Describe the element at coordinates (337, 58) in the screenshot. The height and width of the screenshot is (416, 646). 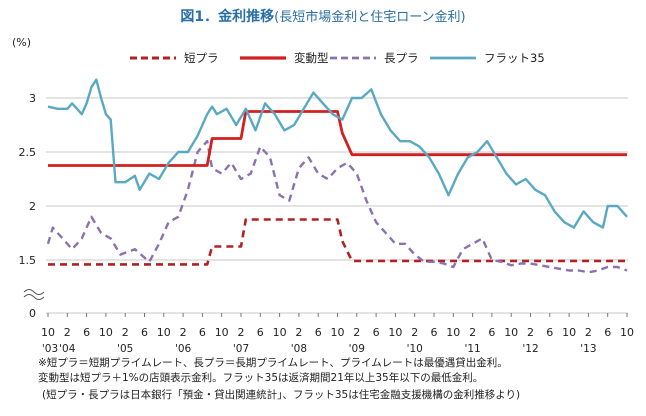
I see `legend: 短プラ 変動型 長プラ フラット35` at that location.